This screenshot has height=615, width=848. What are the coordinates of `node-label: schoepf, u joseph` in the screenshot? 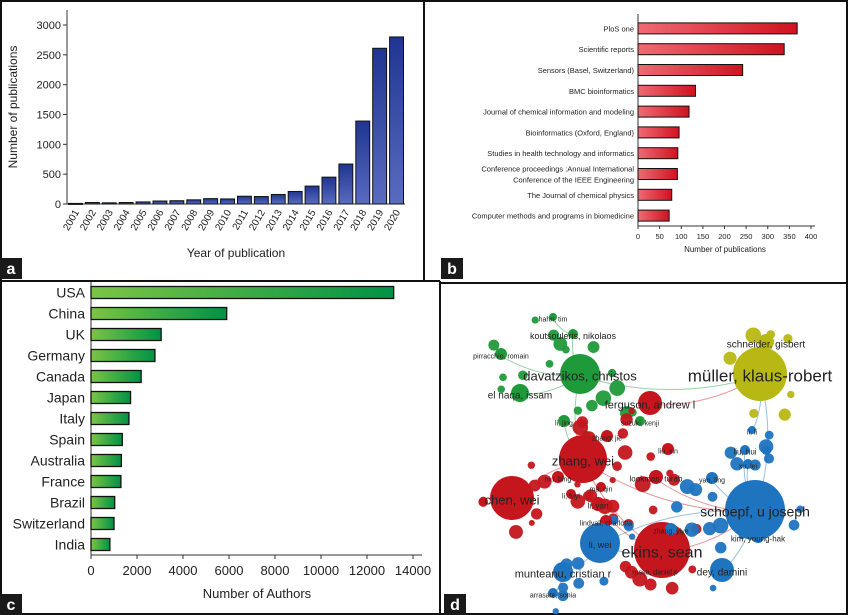 It's located at (755, 512).